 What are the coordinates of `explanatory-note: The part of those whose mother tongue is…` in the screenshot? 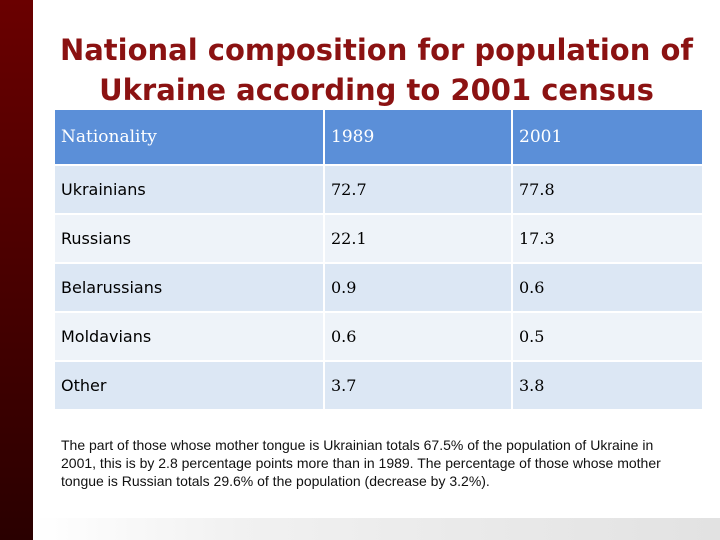 It's located at (361, 463).